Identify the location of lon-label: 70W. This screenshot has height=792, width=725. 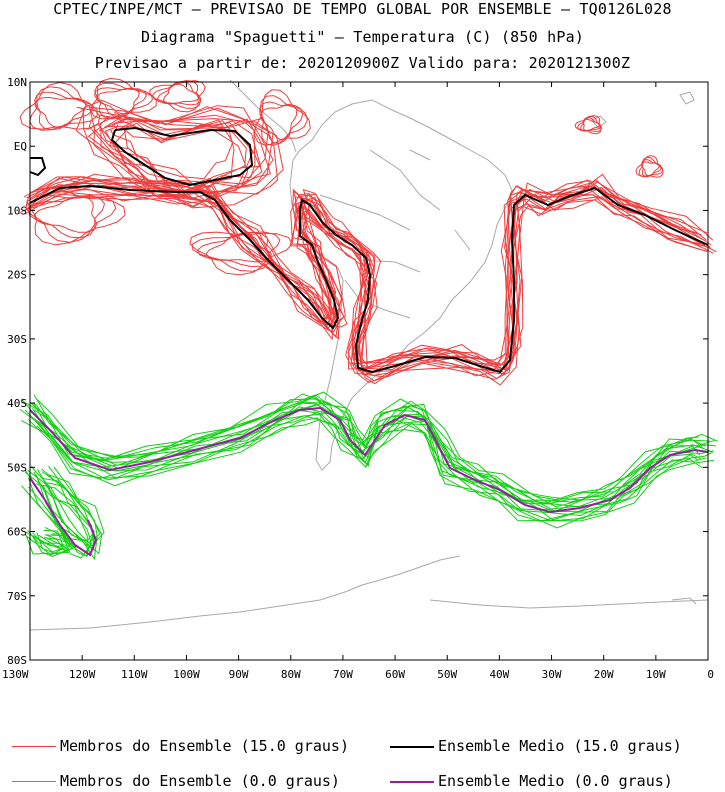
(343, 674).